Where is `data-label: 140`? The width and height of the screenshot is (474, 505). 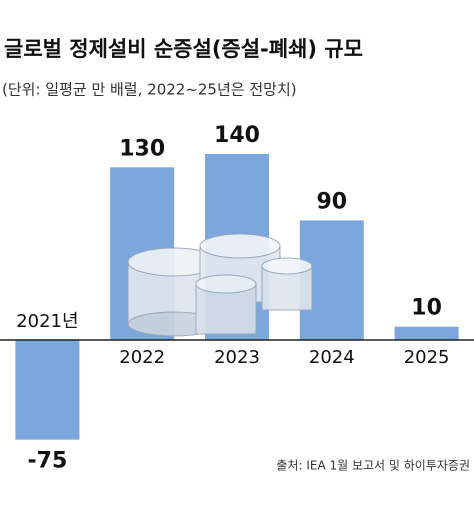
data-label: 140 is located at coordinates (237, 135).